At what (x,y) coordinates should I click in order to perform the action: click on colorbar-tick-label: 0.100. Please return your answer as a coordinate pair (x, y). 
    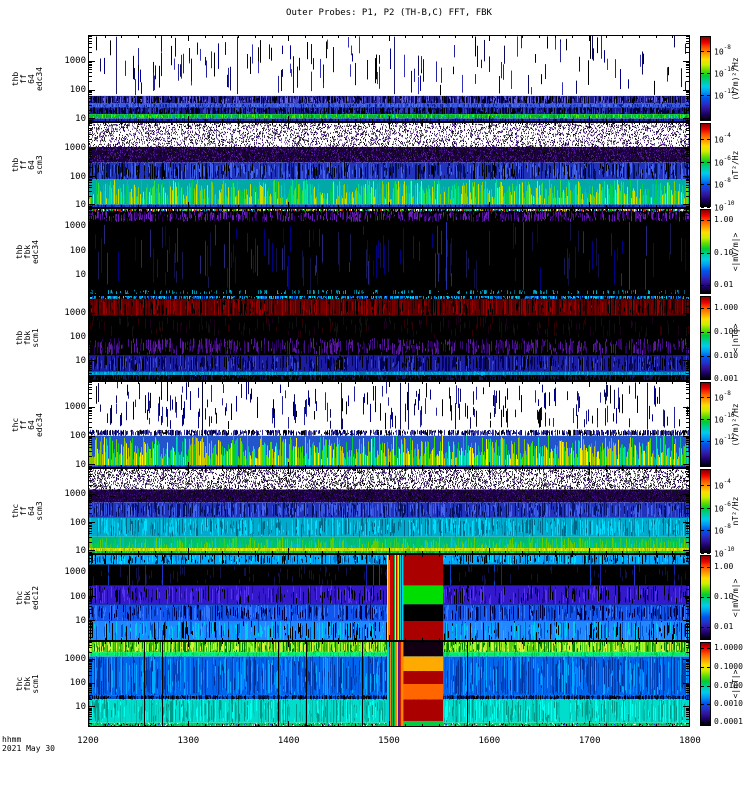
    Looking at the image, I should click on (726, 332).